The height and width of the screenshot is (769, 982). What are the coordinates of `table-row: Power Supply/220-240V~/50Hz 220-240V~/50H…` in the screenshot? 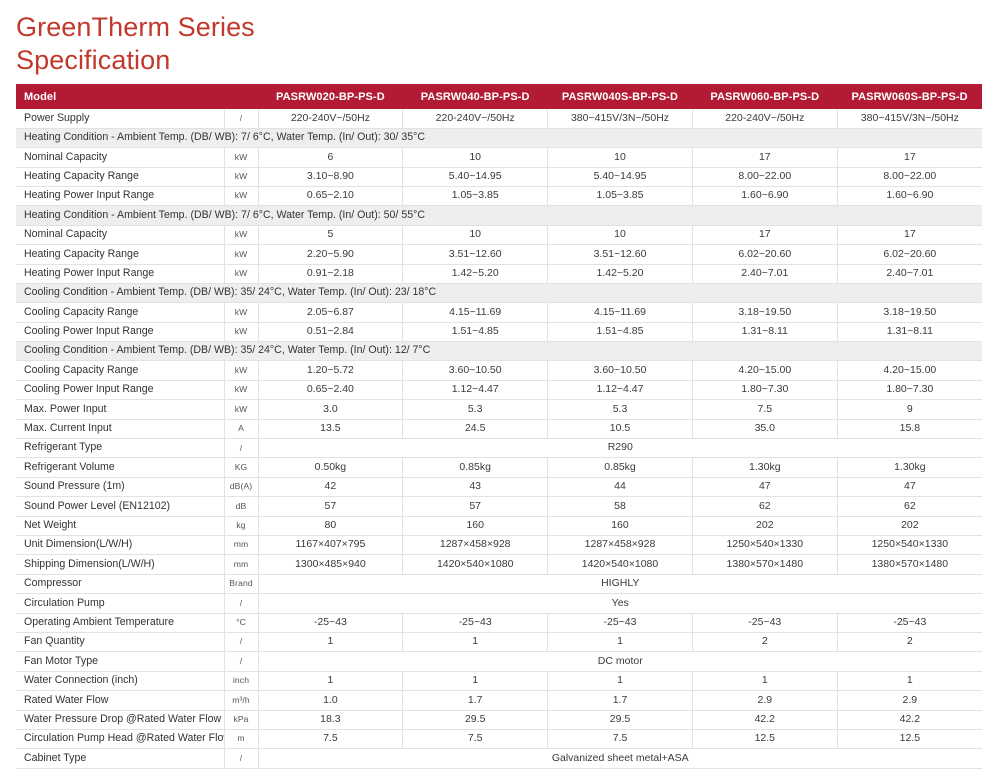 It's located at (499, 119).